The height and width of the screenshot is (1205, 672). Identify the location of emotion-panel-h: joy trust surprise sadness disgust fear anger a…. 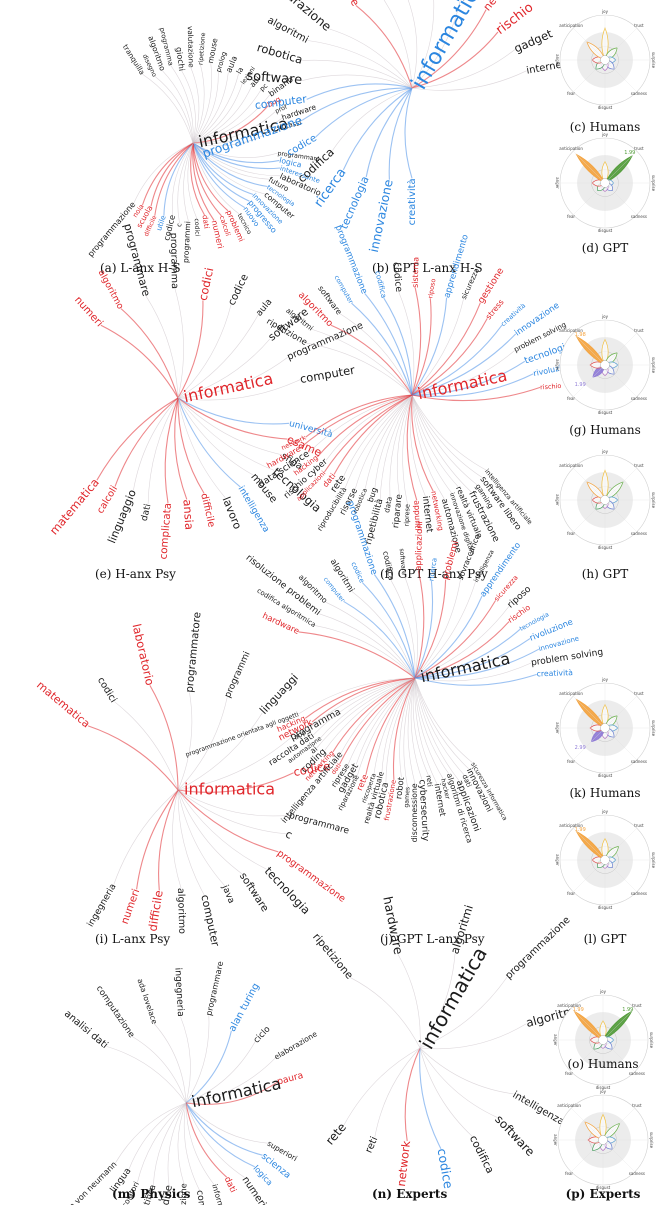
(605, 515).